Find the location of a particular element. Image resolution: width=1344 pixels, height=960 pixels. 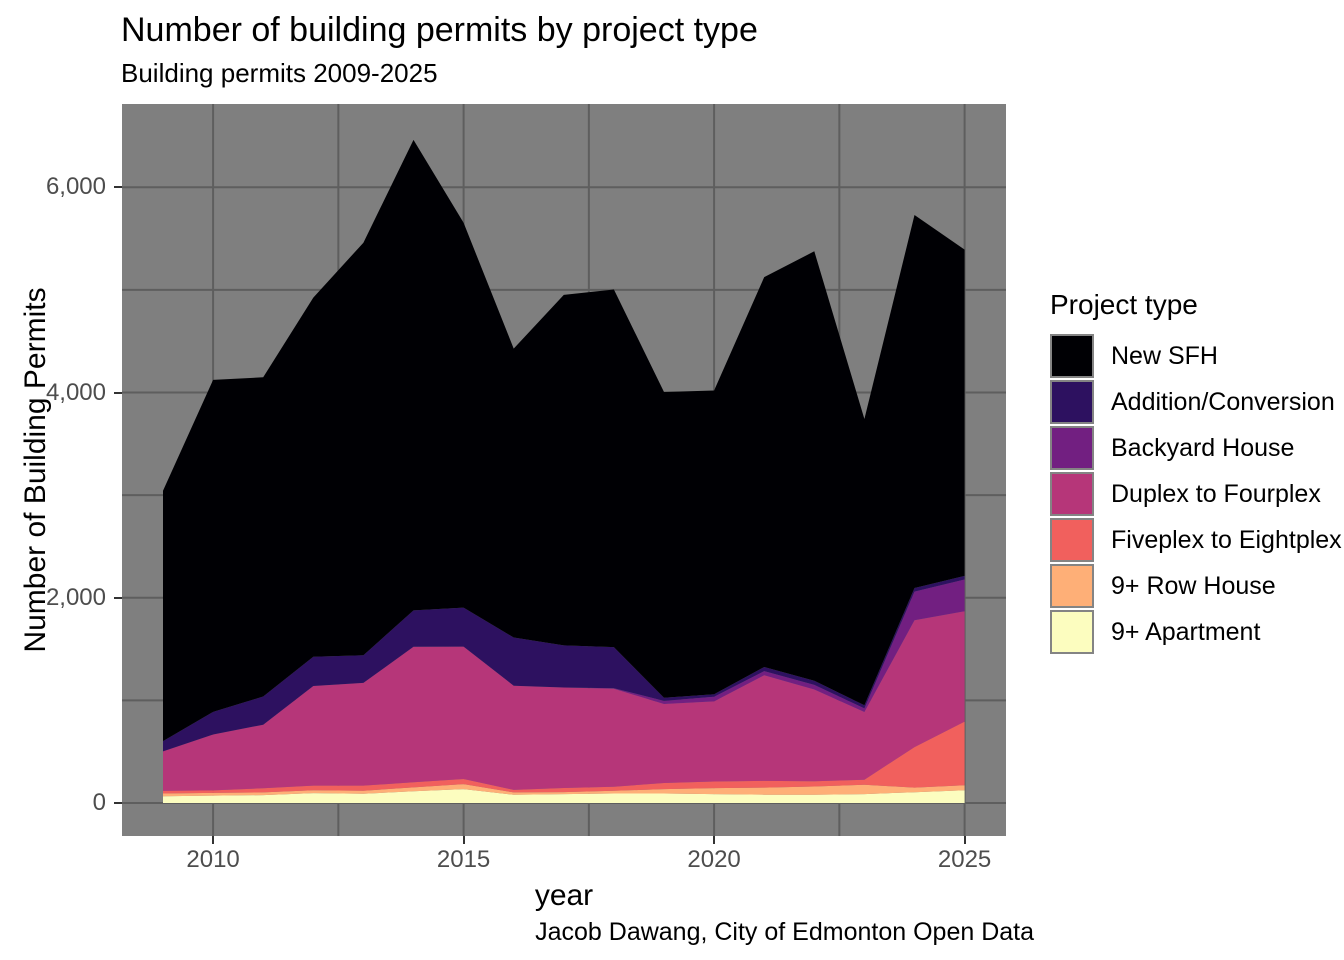

legend-item-label: Addition/Conversion is located at coordinates (1223, 401).